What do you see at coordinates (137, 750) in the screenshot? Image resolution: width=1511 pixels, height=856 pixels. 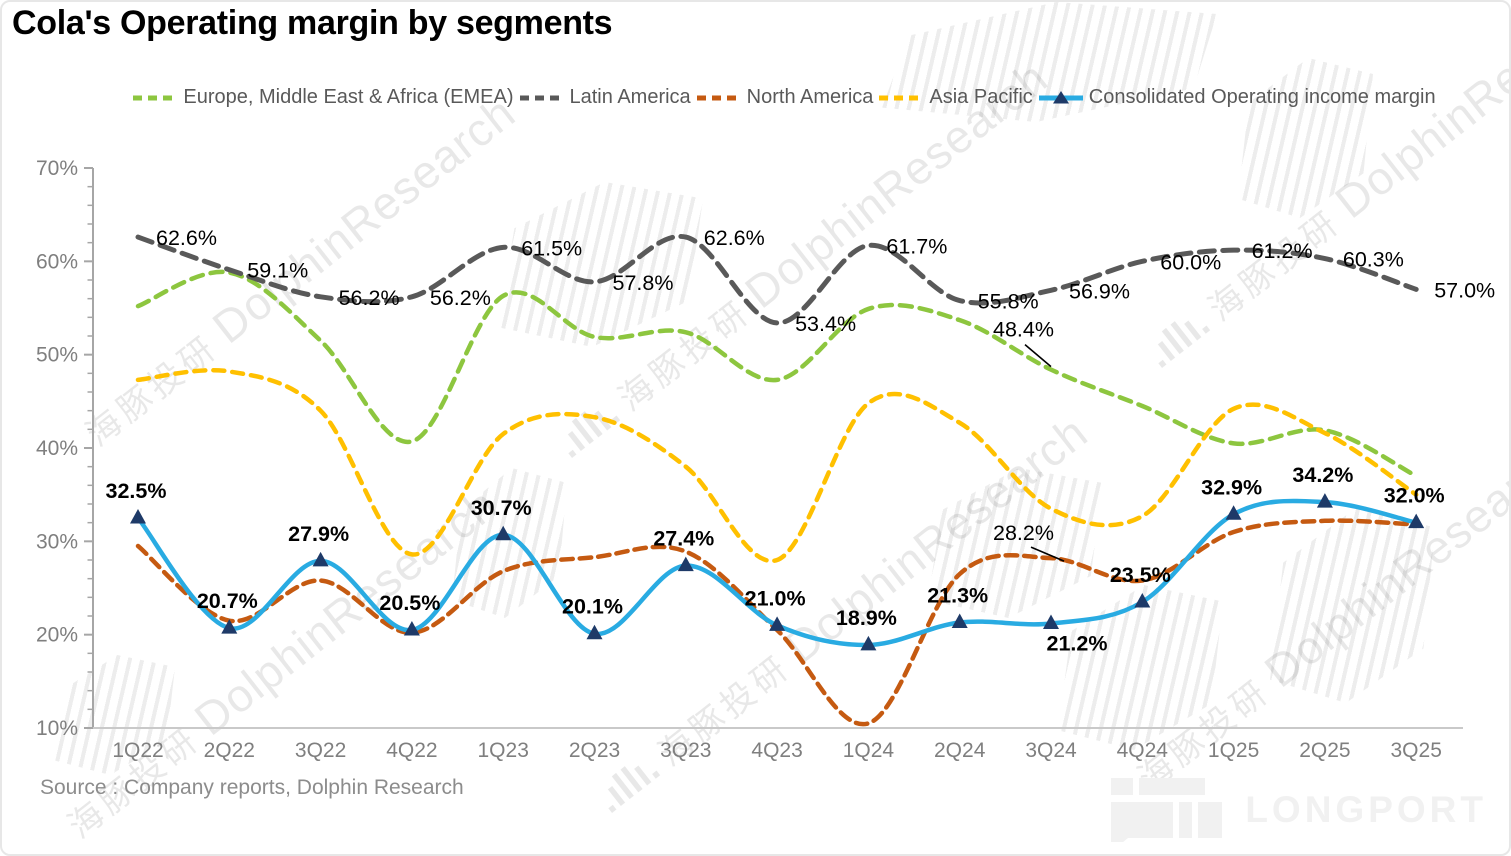 I see `x-tick-label: 1Q22` at bounding box center [137, 750].